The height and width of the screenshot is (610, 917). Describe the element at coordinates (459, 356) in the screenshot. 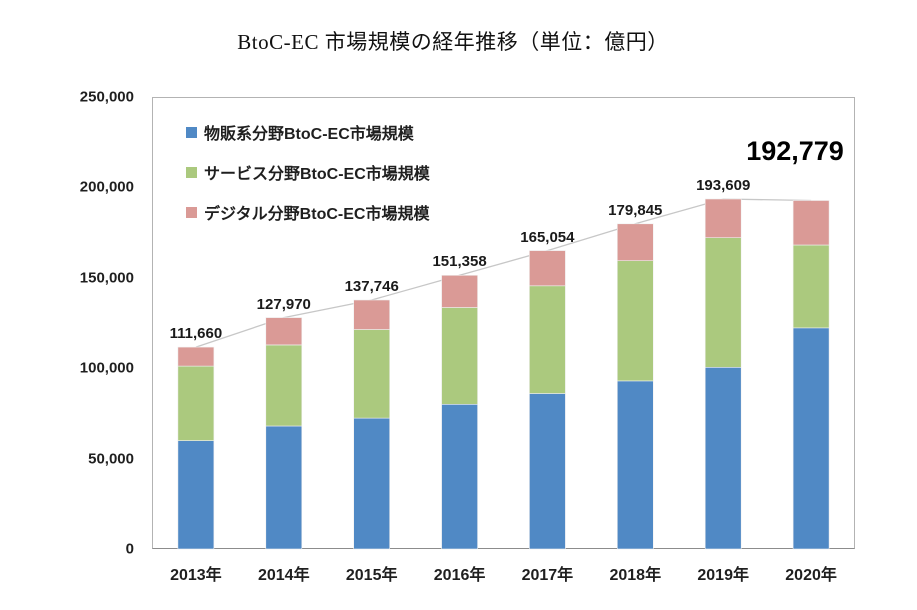

I see `bar-segment-2016年-series1` at that location.